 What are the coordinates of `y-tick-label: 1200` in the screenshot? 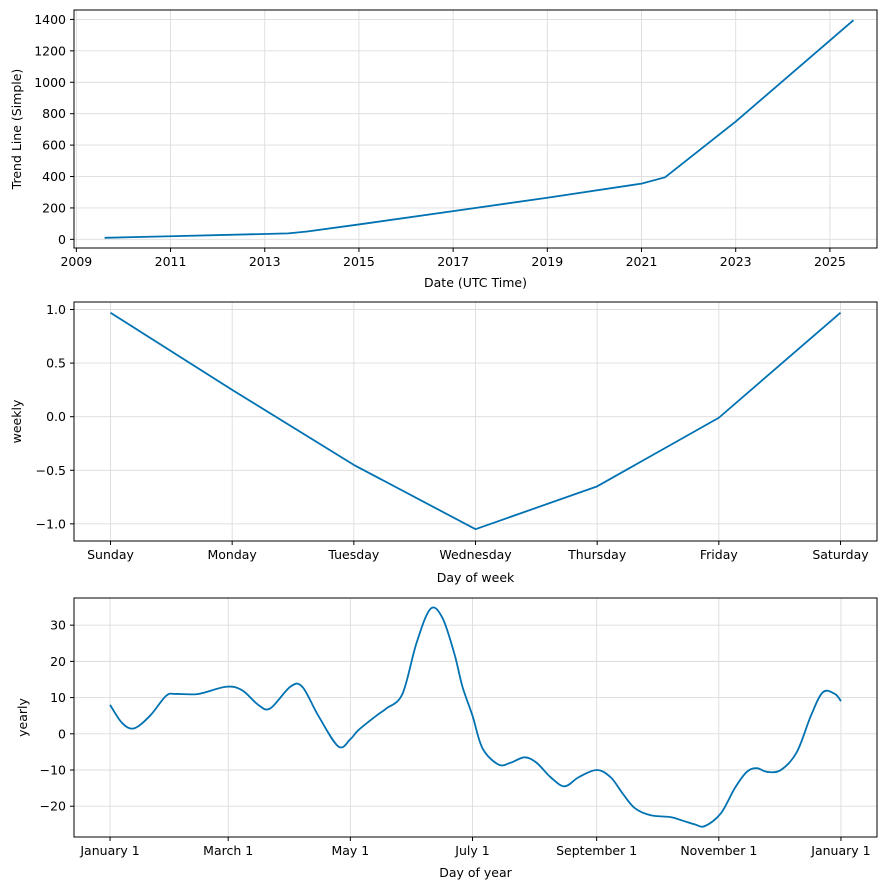 It's located at (50, 50).